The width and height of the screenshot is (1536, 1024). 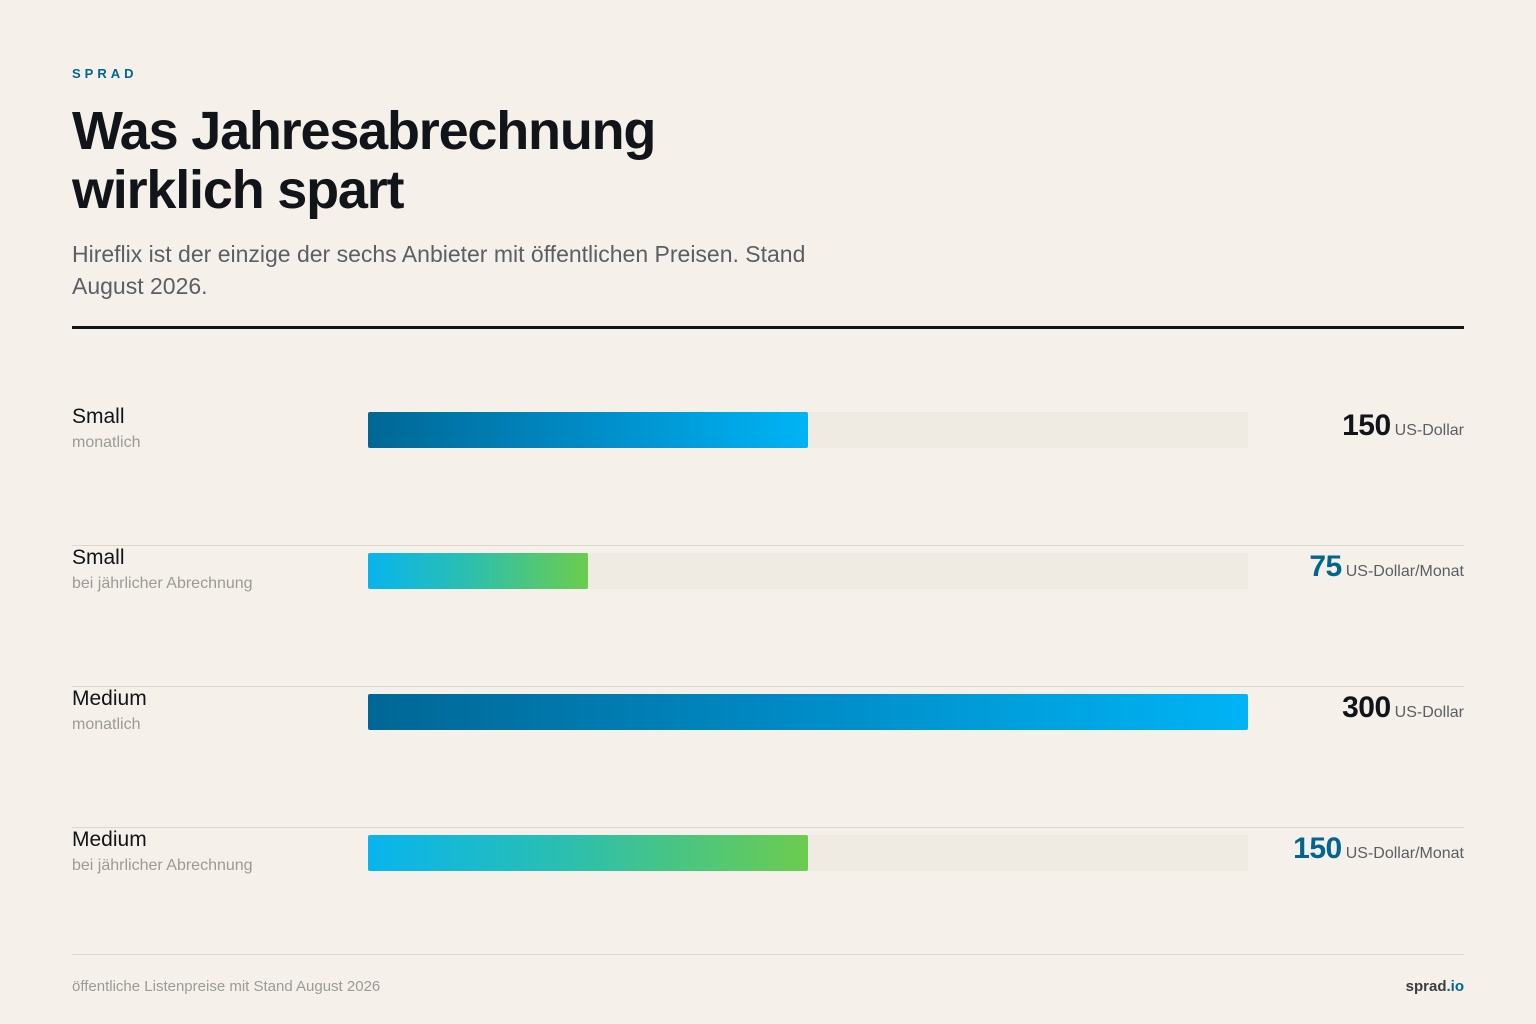 What do you see at coordinates (768, 954) in the screenshot?
I see `footer-divider` at bounding box center [768, 954].